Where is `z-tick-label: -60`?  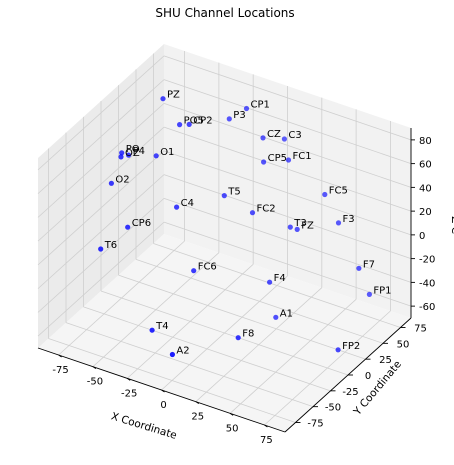
z-tick-label: -60 is located at coordinates (427, 307).